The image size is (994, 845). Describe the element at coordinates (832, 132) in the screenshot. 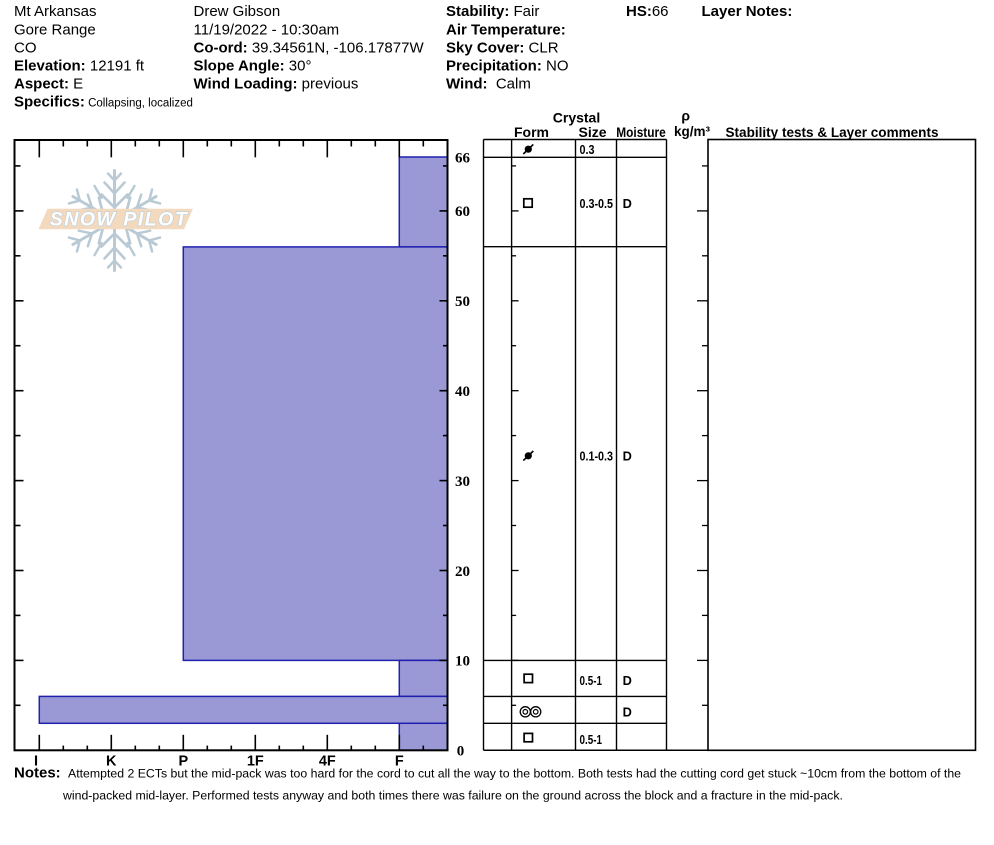

I see `svg-text:Stability tests & Layer commen: Stability tests & Layer comments` at that location.